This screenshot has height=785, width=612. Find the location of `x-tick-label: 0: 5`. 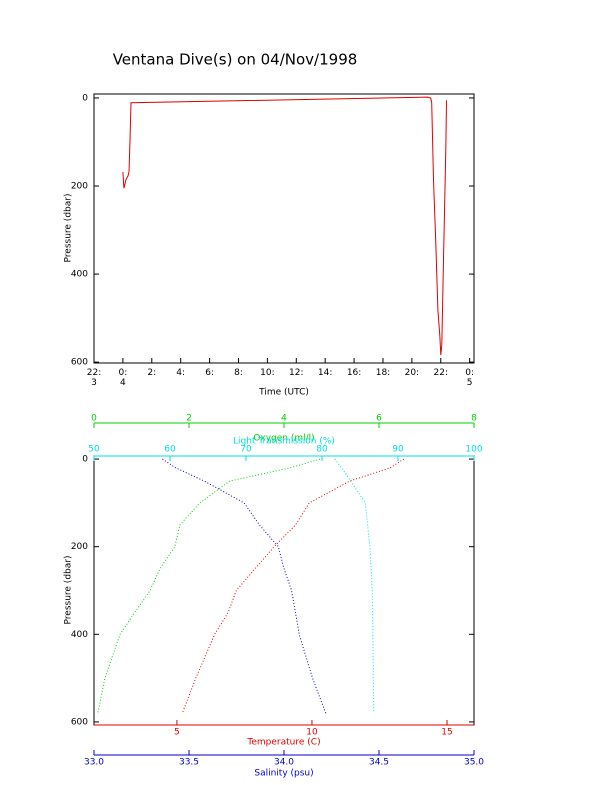

x-tick-label: 0: 5 is located at coordinates (470, 378).